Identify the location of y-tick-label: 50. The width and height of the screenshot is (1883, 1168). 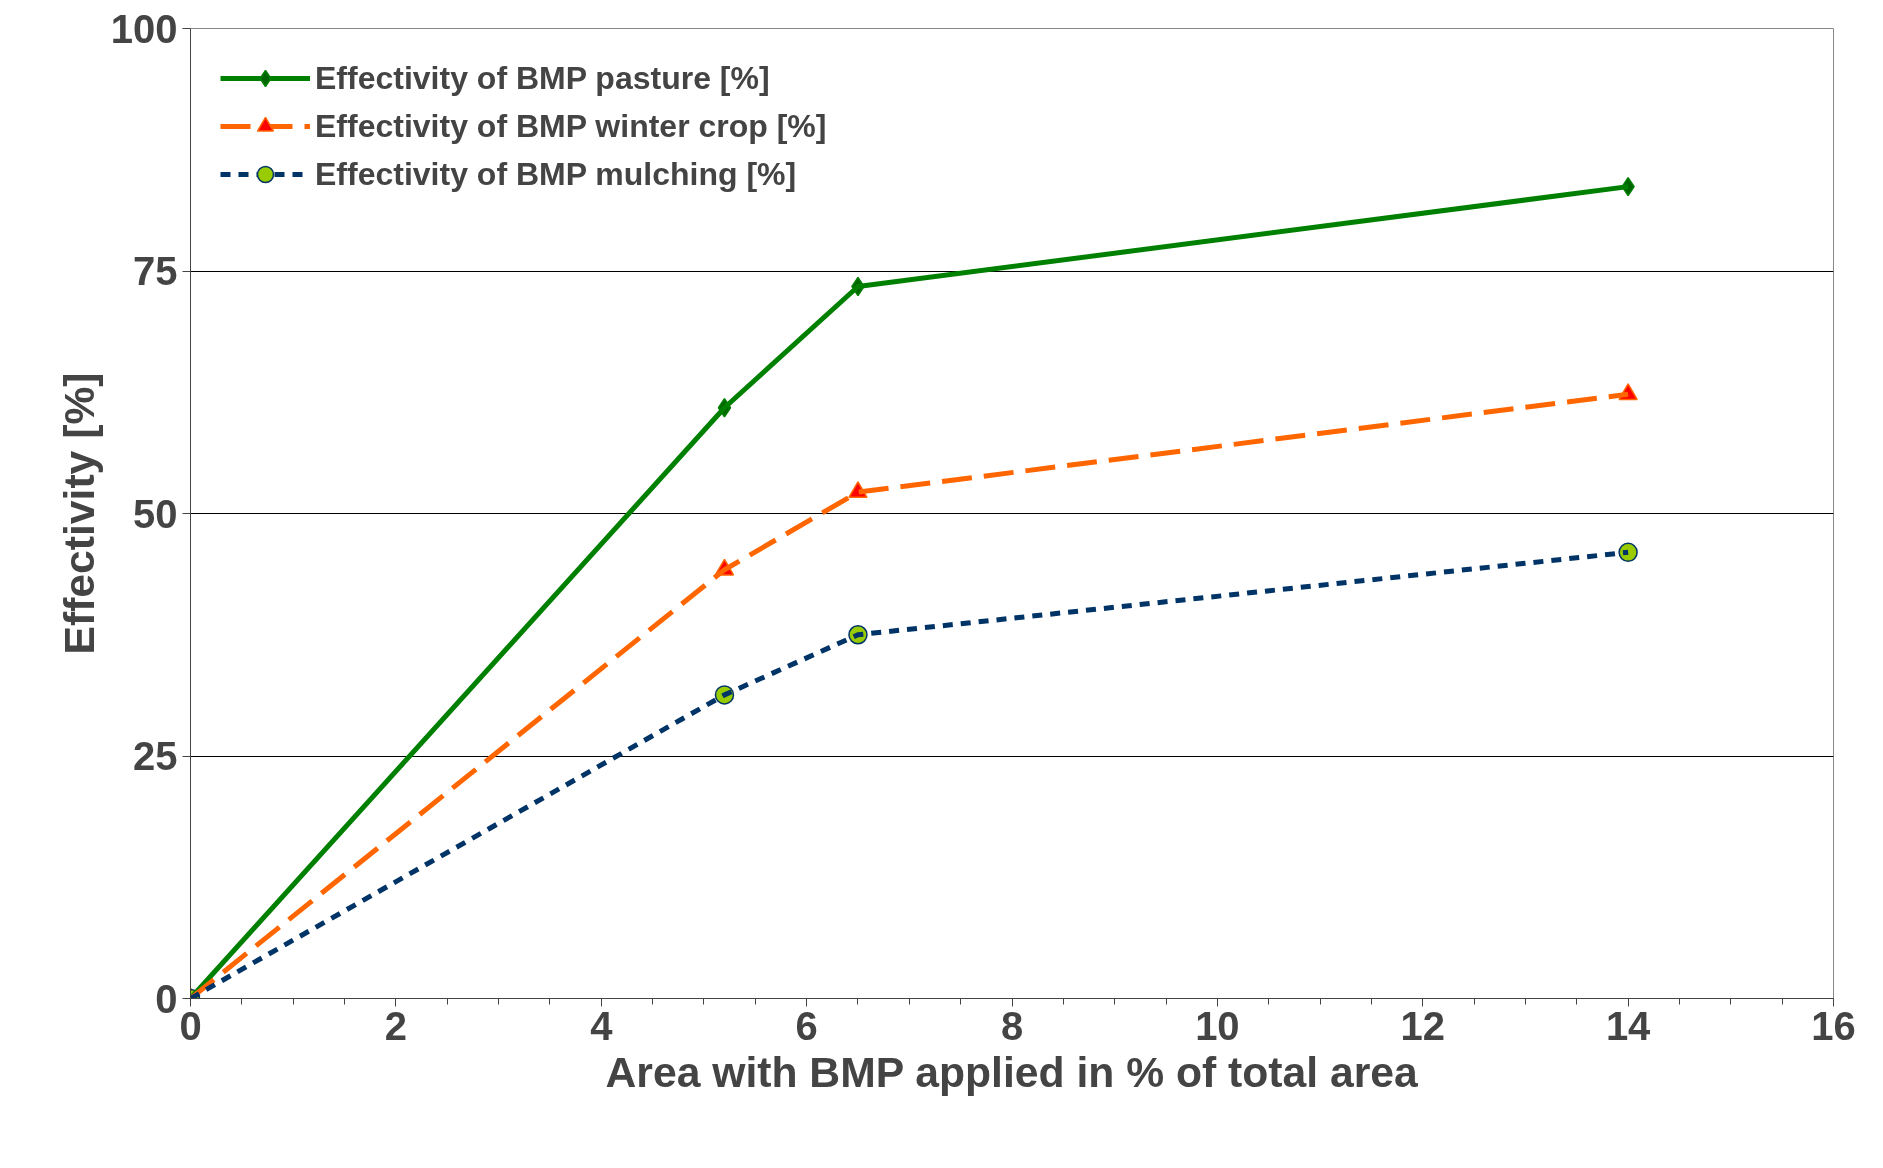
(155, 513).